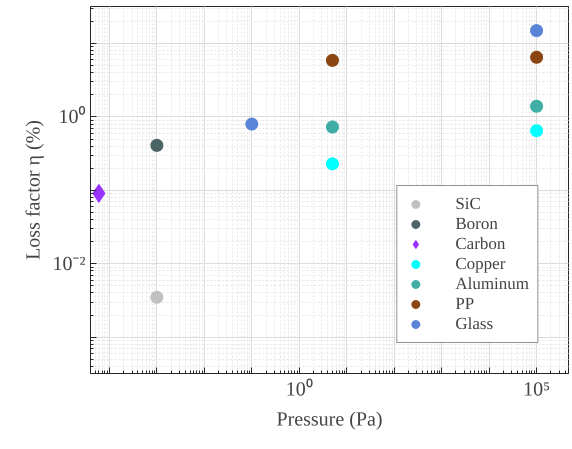 This screenshot has height=449, width=572. I want to click on legend-label: Aluminum, so click(492, 284).